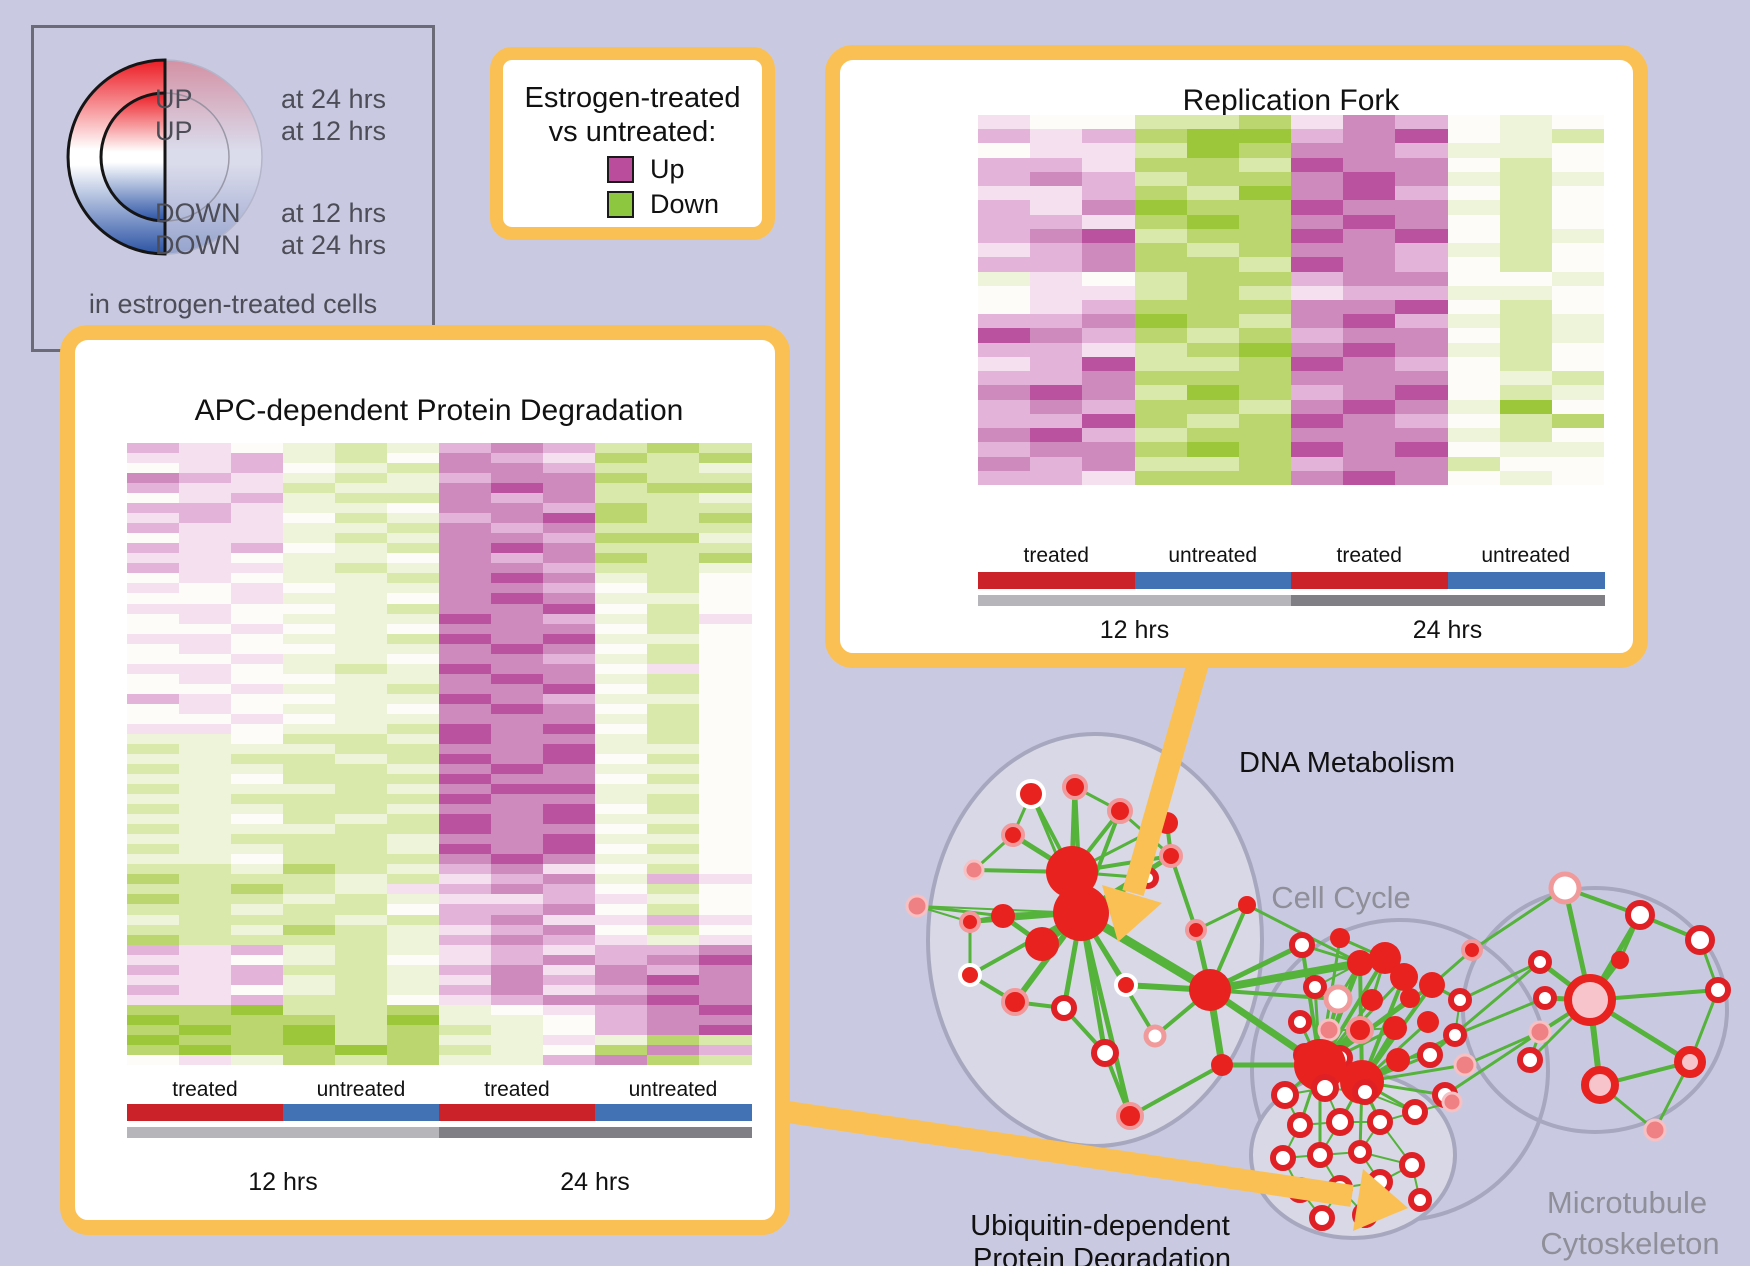  I want to click on ring-row-down-12-time: at 12 hrs, so click(334, 213).